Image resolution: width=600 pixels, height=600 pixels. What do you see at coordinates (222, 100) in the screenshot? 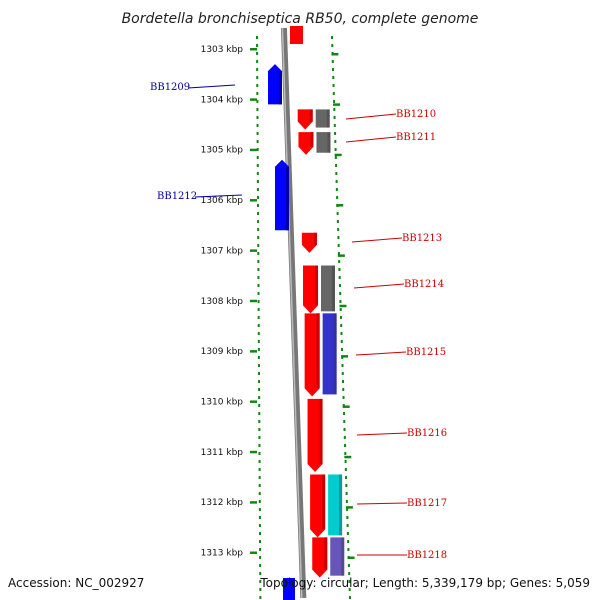
I see `tick-label: 1304 kbp` at bounding box center [222, 100].